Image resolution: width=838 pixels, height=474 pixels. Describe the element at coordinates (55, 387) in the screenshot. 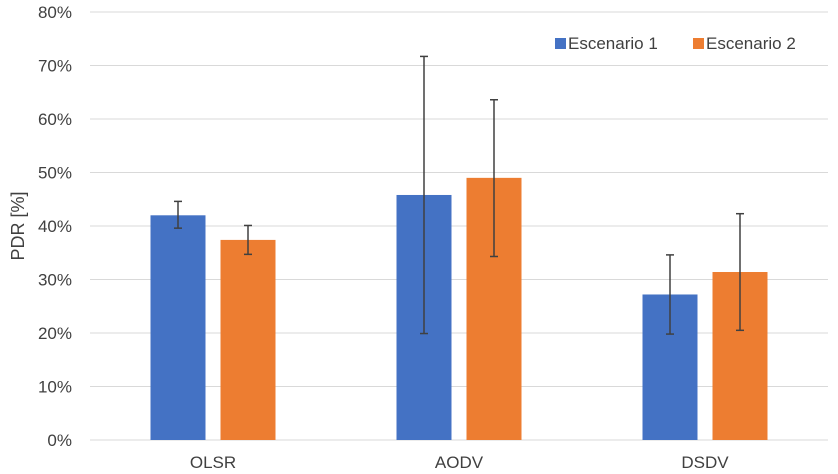

I see `y-tick-label: 10%` at that location.